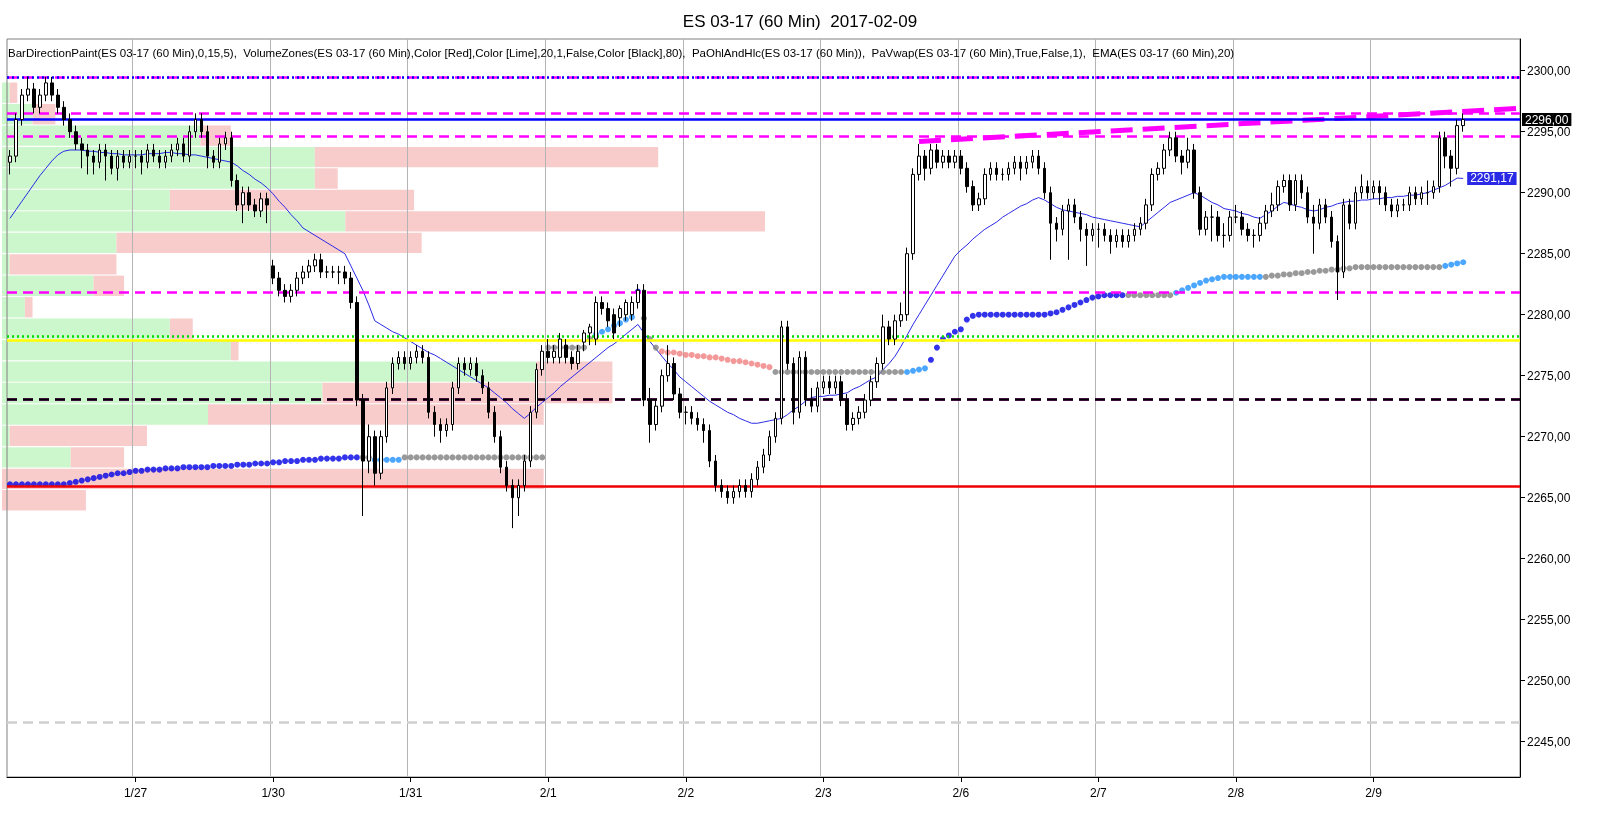  What do you see at coordinates (1549, 680) in the screenshot?
I see `y-tick-label: 2250,00` at bounding box center [1549, 680].